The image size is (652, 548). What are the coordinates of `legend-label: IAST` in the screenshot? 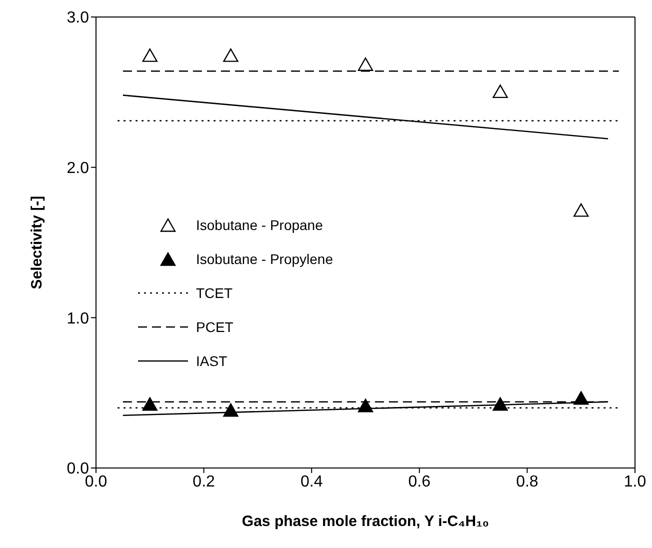 It's located at (212, 361).